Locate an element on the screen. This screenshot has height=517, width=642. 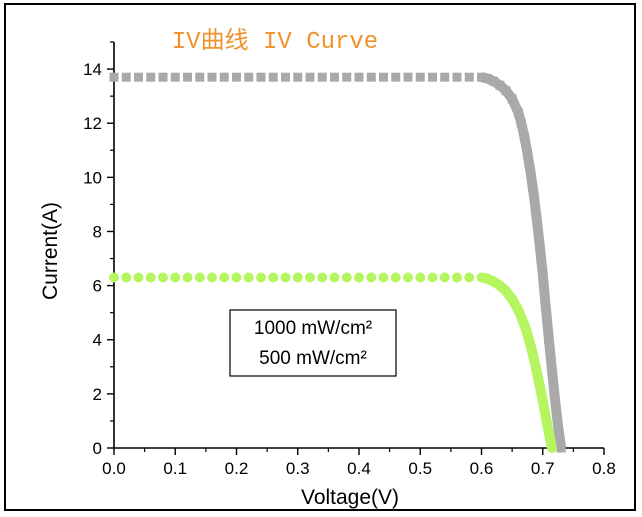
x-tick-label: 0.0 is located at coordinates (114, 468).